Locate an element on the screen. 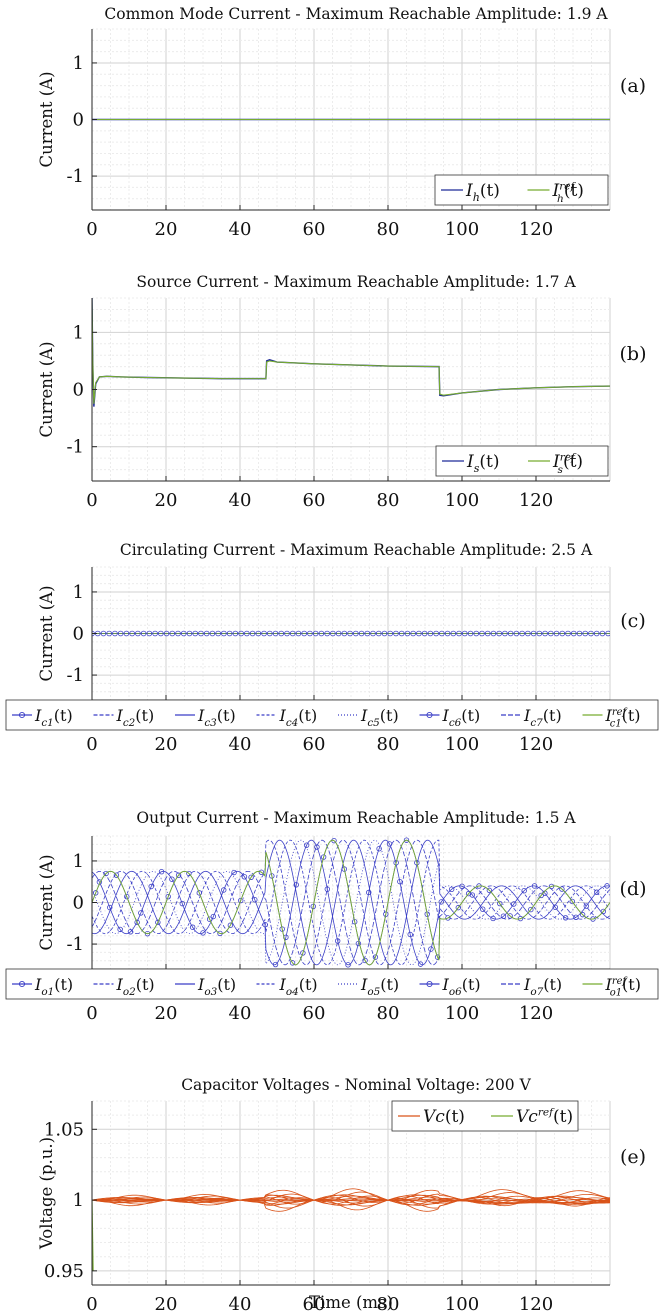 The height and width of the screenshot is (1315, 664). panel-label: (a) is located at coordinates (633, 86).